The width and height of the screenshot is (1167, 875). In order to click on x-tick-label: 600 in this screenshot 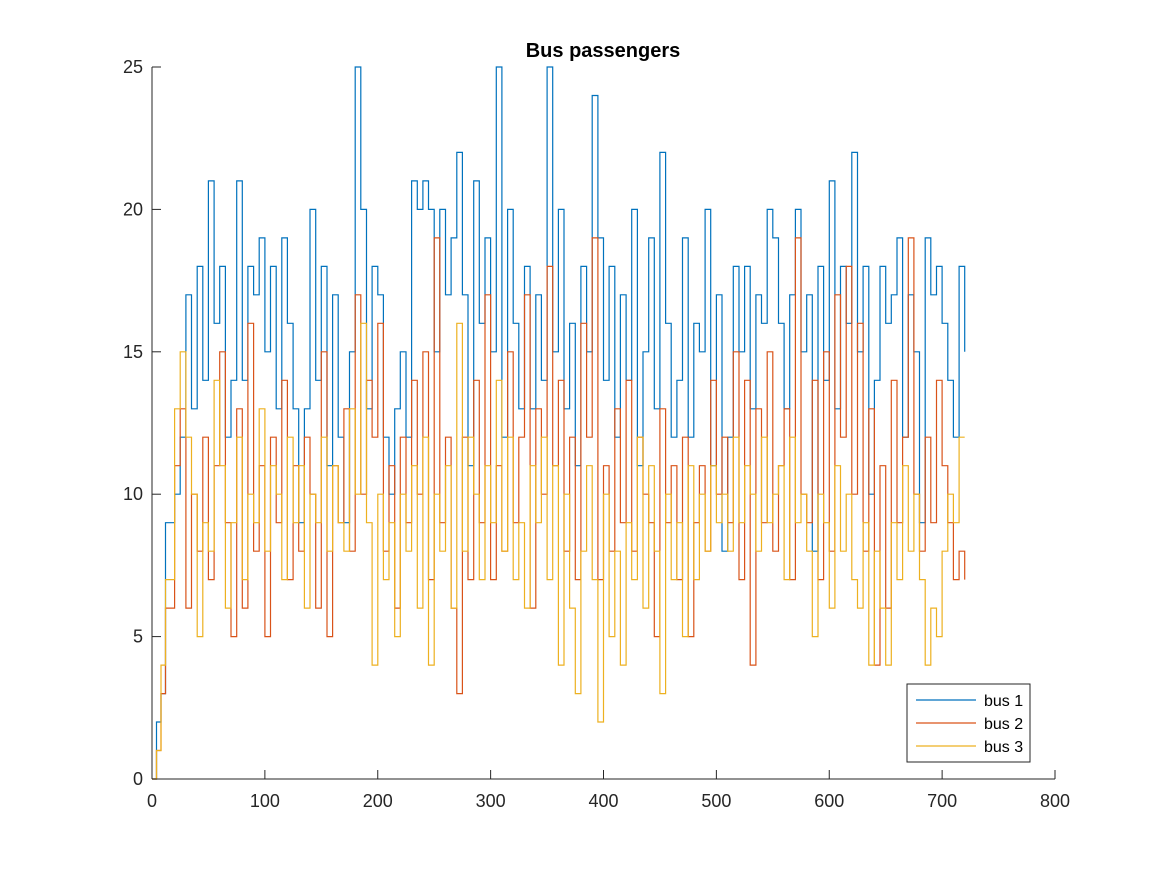, I will do `click(829, 801)`.